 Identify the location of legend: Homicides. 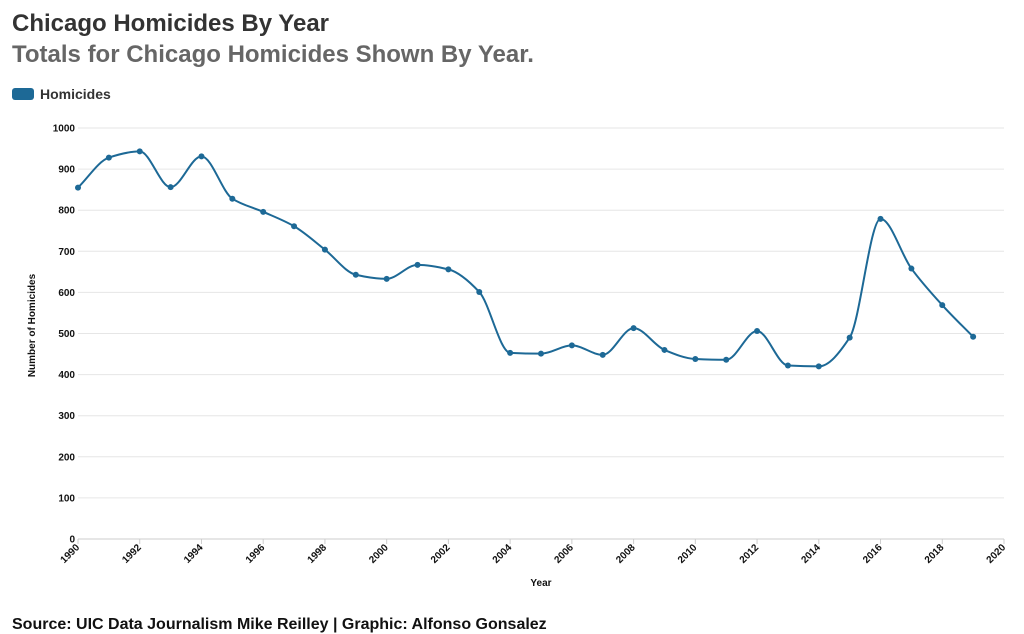
(61, 94).